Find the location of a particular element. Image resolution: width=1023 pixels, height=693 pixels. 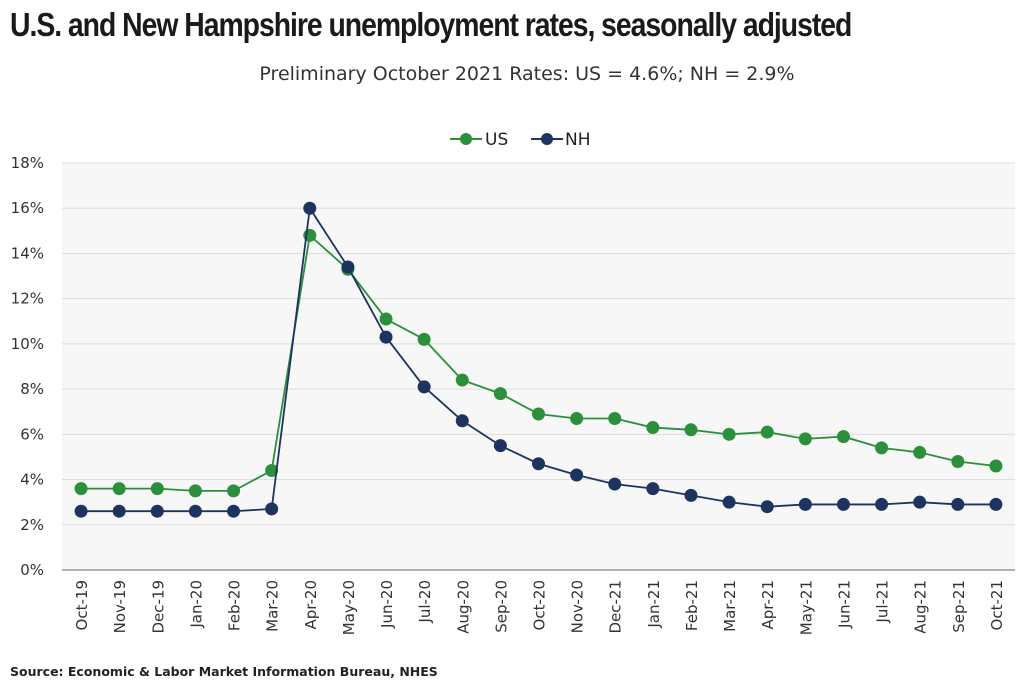

x-tick-label: Dec-21 is located at coordinates (616, 607).